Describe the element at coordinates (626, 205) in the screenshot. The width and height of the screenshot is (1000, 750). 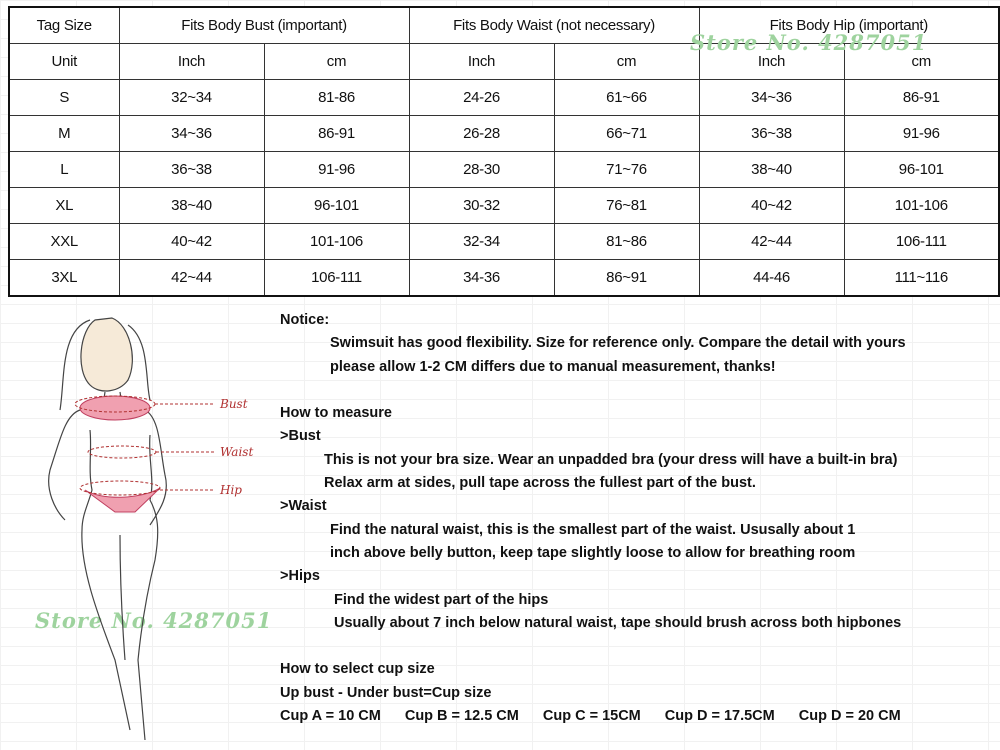
I see `value-cell: 76~81` at that location.